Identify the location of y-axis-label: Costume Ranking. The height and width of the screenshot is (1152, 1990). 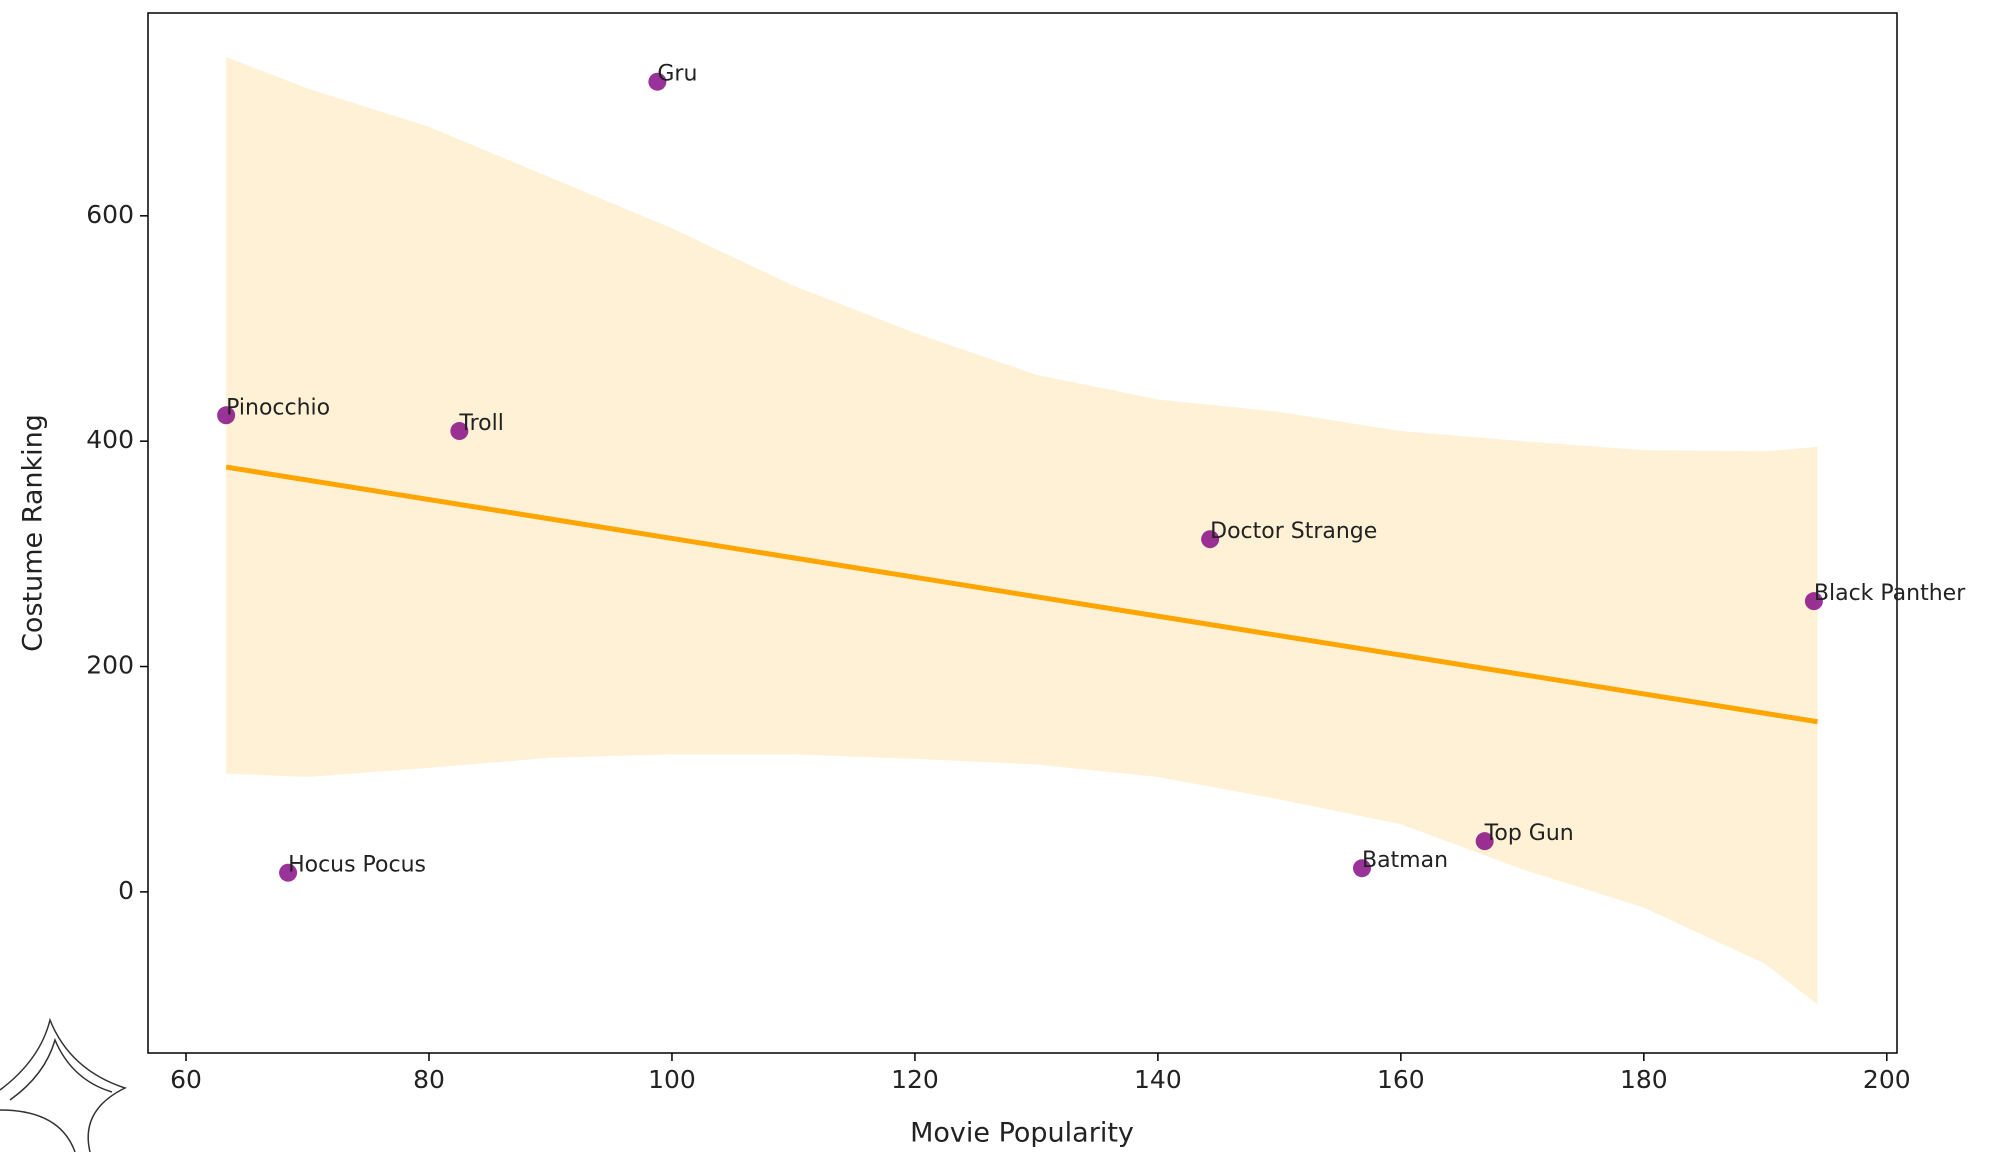
(33, 533).